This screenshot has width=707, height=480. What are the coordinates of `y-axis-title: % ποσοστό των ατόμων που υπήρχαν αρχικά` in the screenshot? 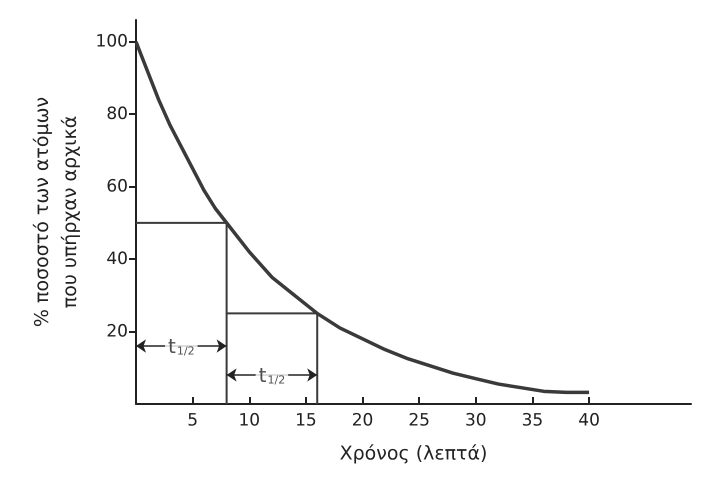 It's located at (56, 212).